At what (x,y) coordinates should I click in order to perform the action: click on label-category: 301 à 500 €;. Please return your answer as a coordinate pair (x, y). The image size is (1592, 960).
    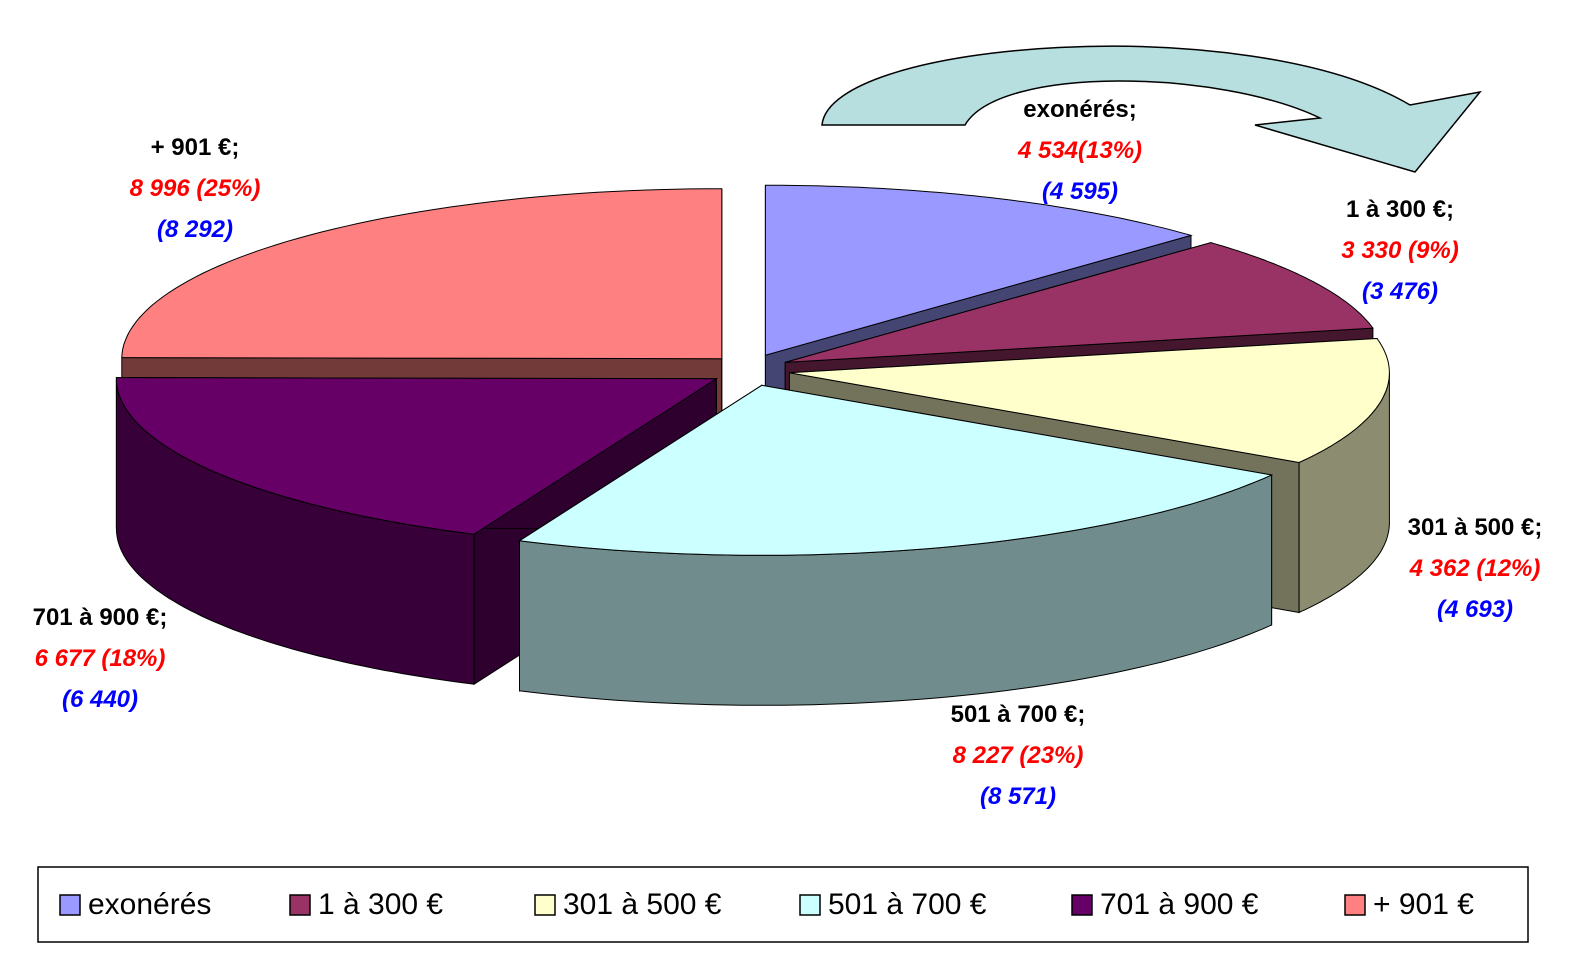
    Looking at the image, I should click on (1475, 527).